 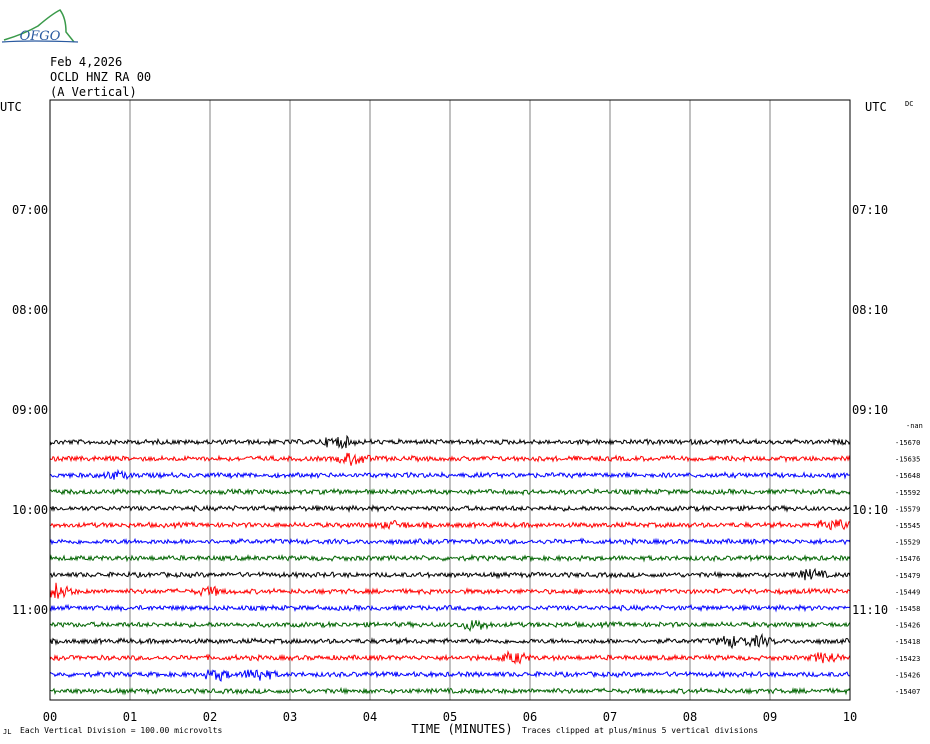 I want to click on x-tick-labels: 00 01 02 03 04 05 06 07 08 09 10, so click(x=450, y=717).